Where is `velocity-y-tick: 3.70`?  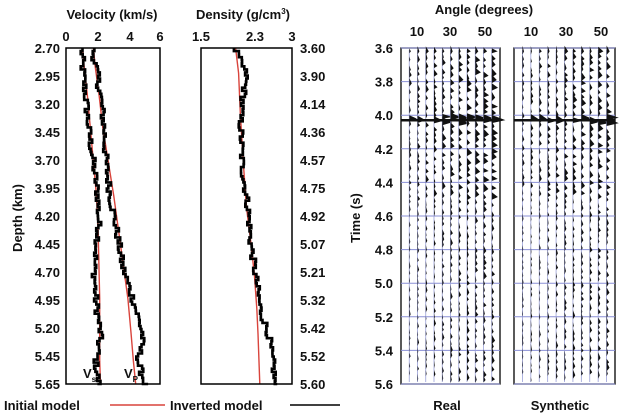 velocity-y-tick: 3.70 is located at coordinates (47, 160).